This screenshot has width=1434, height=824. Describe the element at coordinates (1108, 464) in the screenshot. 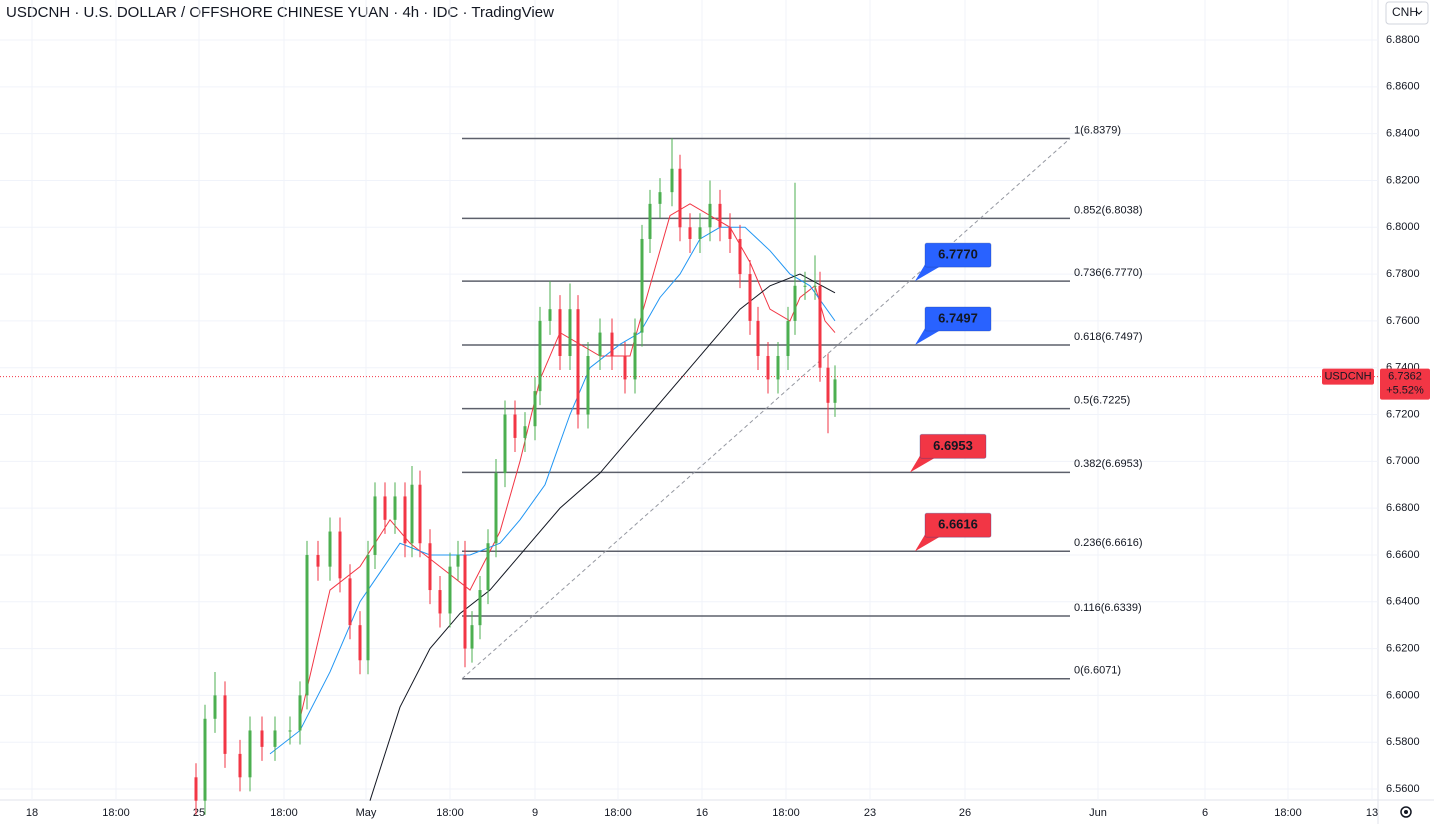

I see `fib-label: 0.382(6.6953)` at that location.